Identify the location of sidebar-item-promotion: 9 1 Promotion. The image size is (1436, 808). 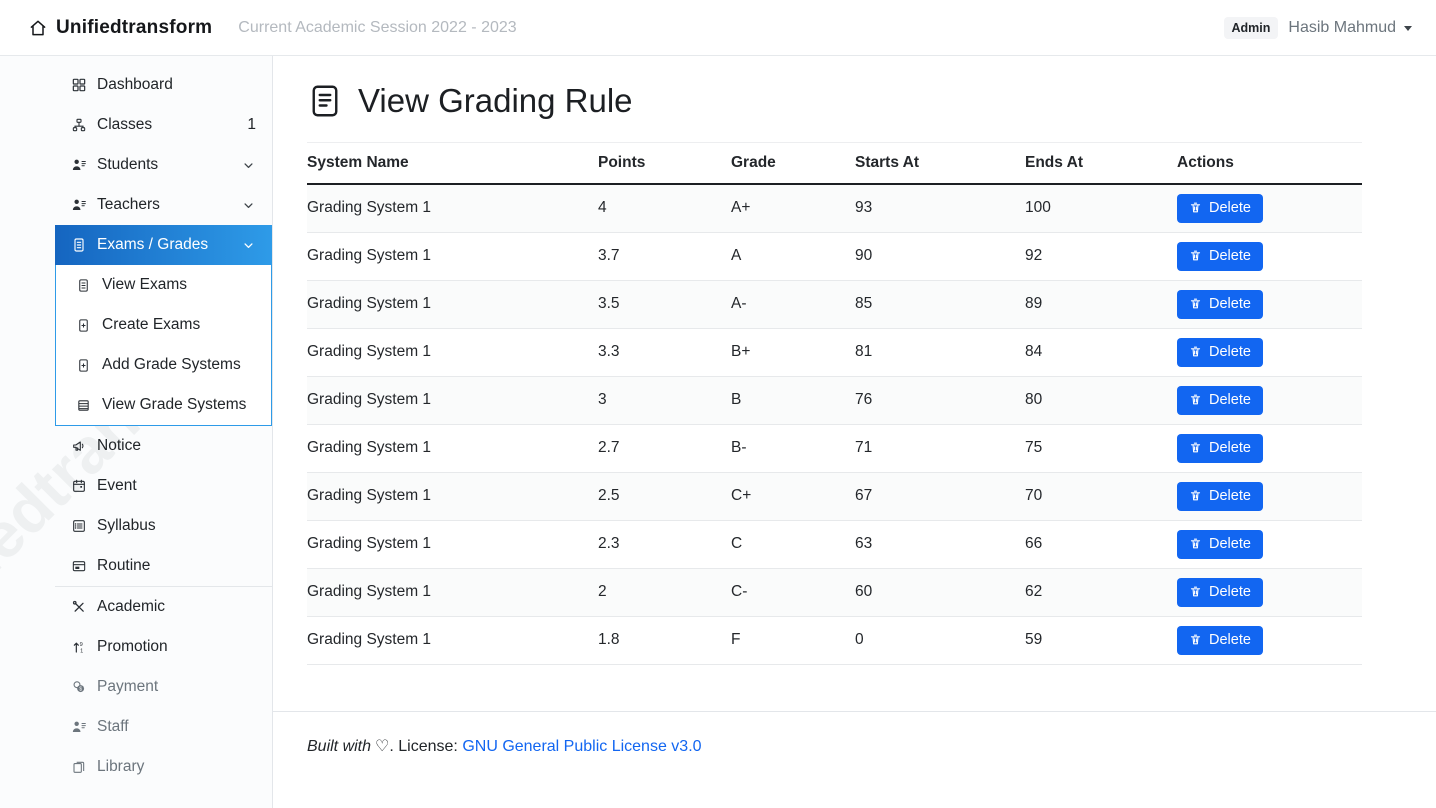
(163, 647).